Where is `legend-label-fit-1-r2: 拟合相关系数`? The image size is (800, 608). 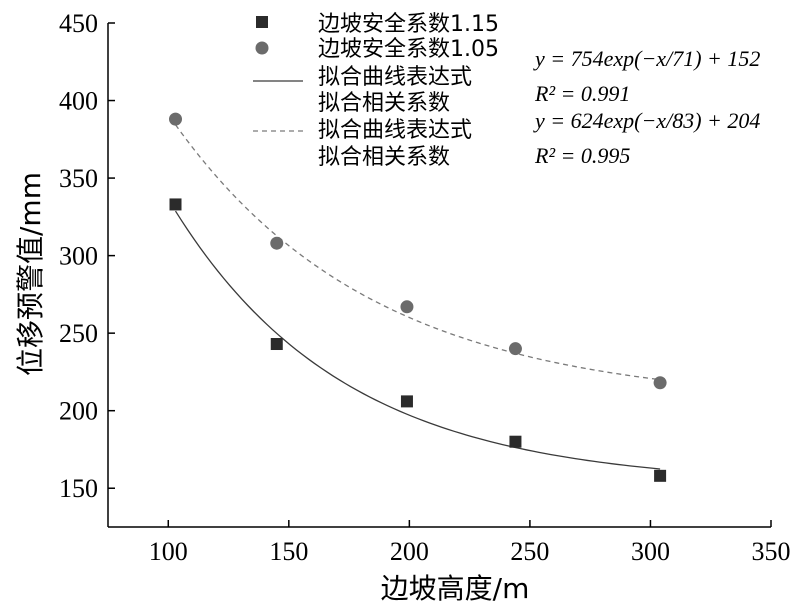 legend-label-fit-1-r2: 拟合相关系数 is located at coordinates (384, 103).